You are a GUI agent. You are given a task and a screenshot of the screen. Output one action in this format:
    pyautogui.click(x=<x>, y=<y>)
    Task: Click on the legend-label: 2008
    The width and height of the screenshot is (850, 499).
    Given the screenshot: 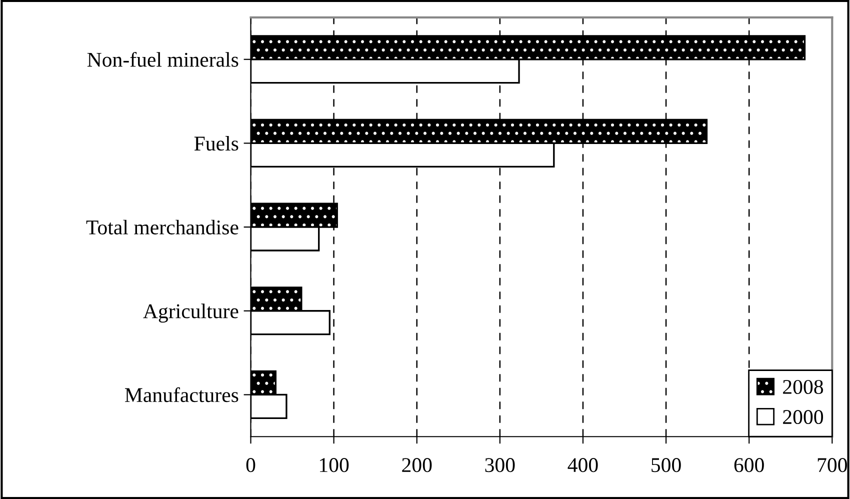 What is the action you would take?
    pyautogui.click(x=803, y=387)
    